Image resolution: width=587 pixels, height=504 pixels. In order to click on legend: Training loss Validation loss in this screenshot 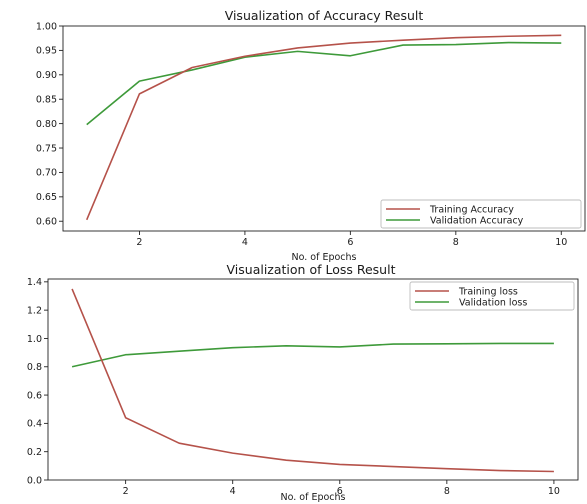, I will do `click(492, 296)`.